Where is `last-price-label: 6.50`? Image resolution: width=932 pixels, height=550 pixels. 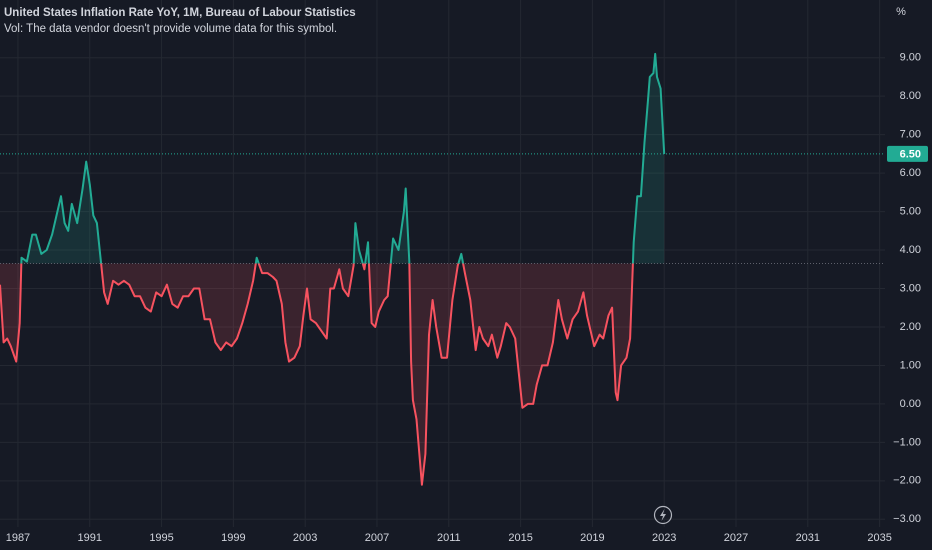 last-price-label: 6.50 is located at coordinates (910, 154).